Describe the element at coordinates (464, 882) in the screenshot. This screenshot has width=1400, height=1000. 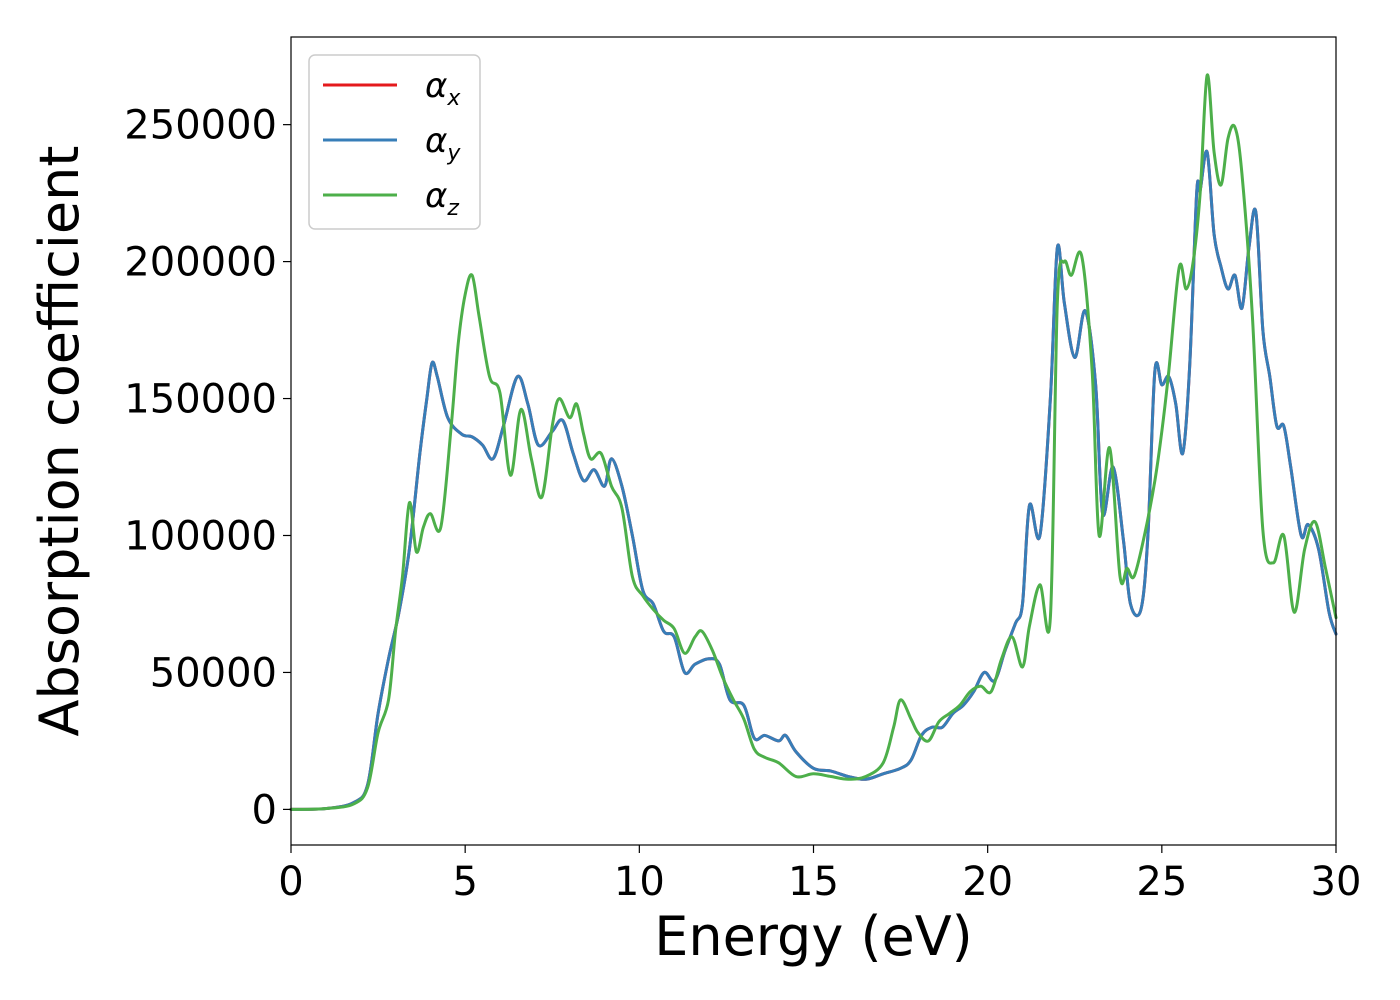
I see `x-tick-label: 5` at that location.